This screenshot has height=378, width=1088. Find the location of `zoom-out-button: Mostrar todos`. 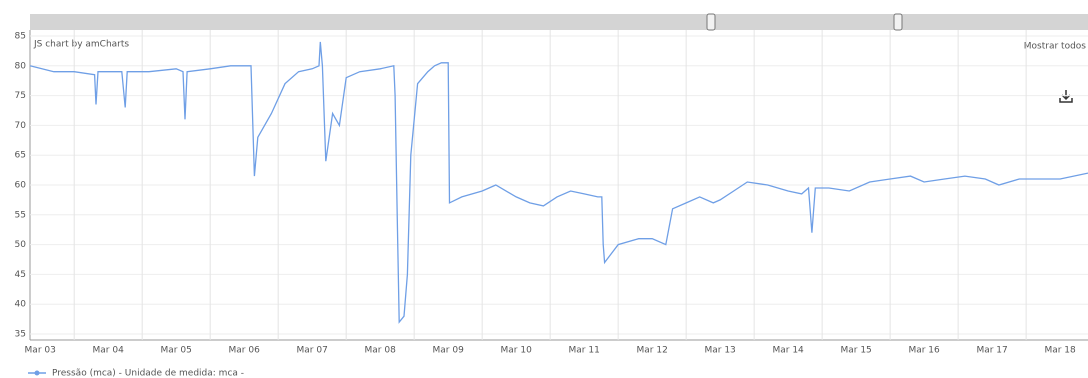

zoom-out-button: Mostrar todos is located at coordinates (1055, 47).